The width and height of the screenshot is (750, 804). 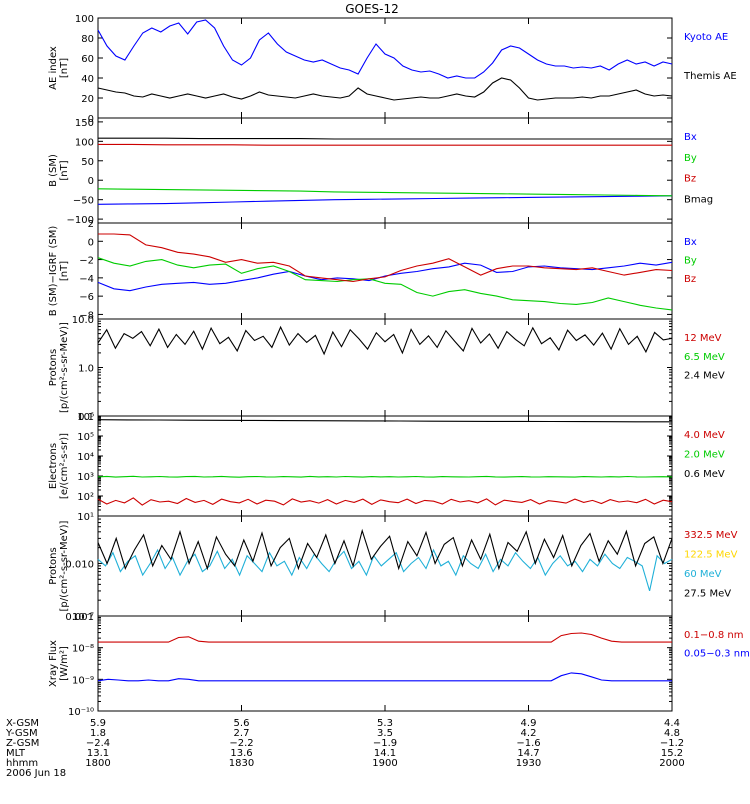 What do you see at coordinates (85, 497) in the screenshot?
I see `y-tick-label: 10²` at bounding box center [85, 497].